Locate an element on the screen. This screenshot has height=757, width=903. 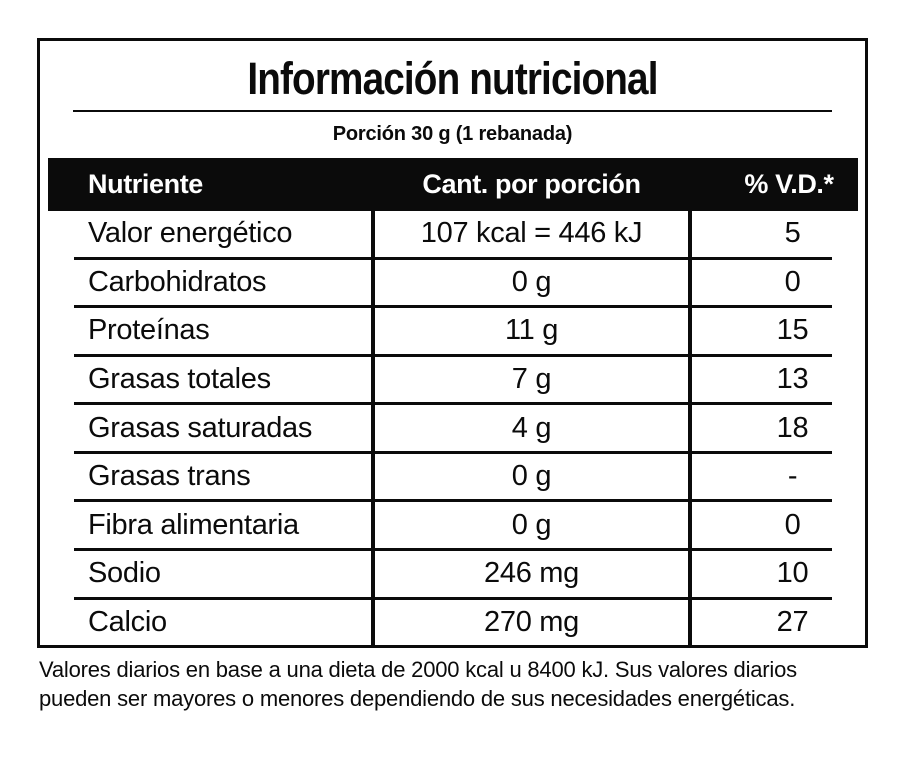
amount-value: 7 g is located at coordinates (531, 378).